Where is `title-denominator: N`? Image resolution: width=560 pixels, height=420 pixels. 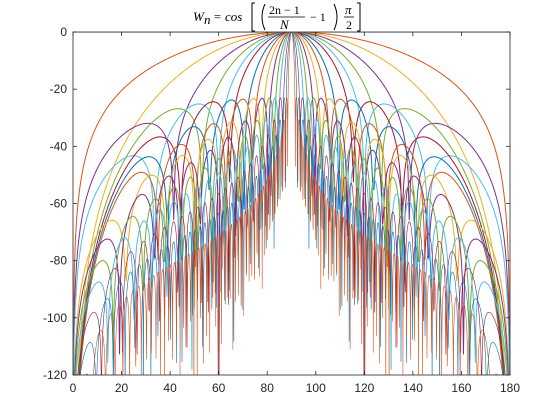
title-denominator: N is located at coordinates (284, 24).